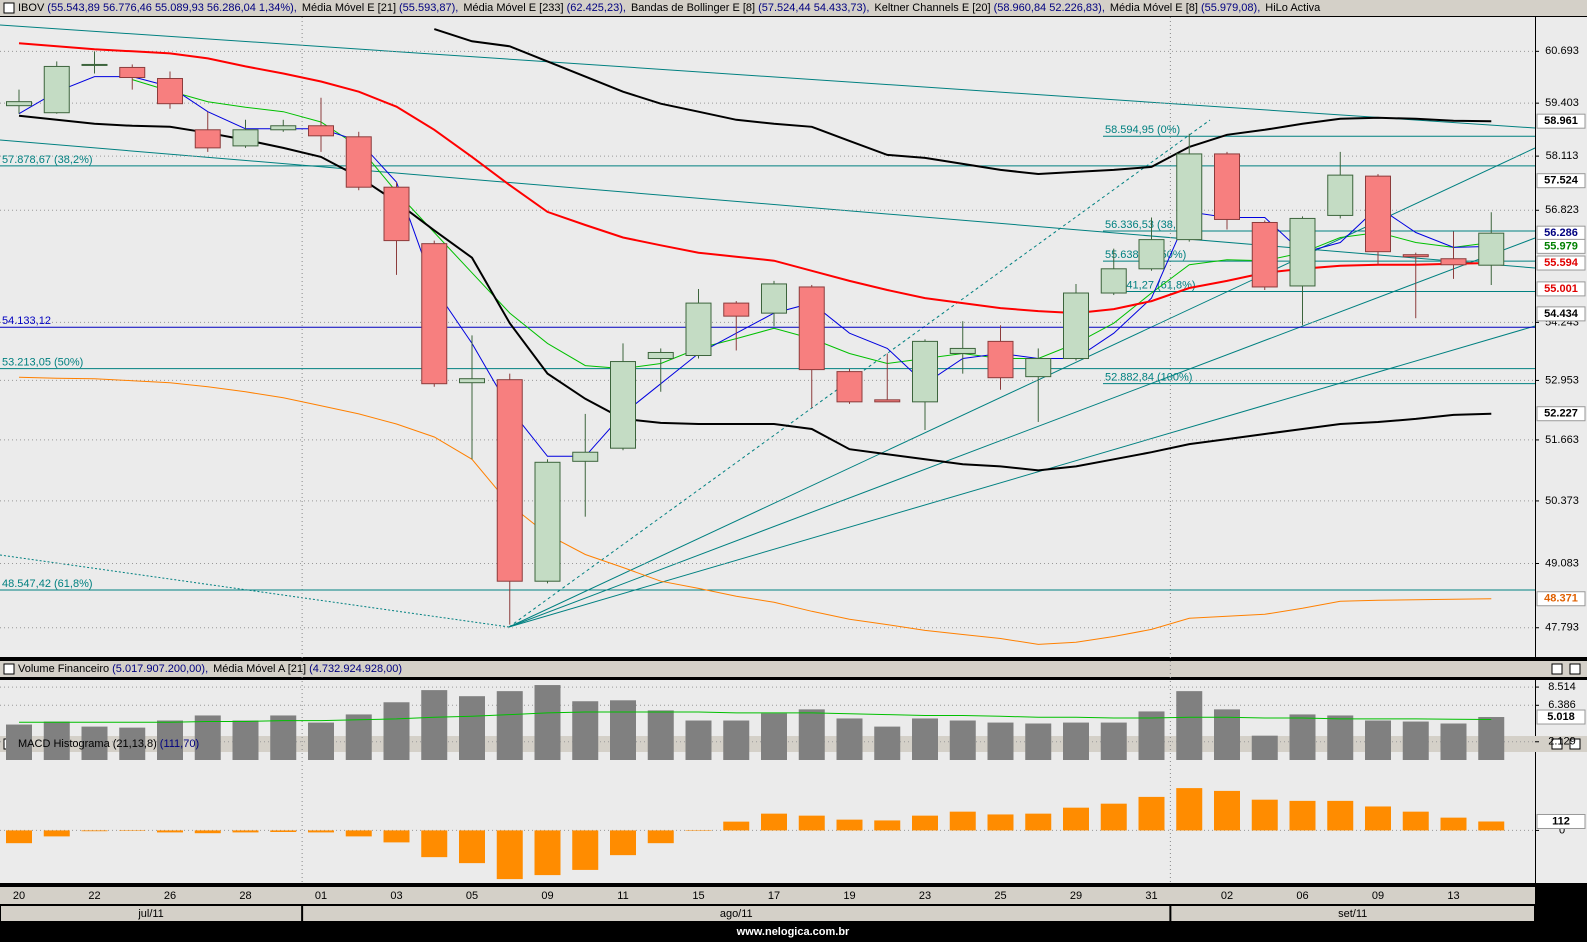 This screenshot has width=1587, height=942. I want to click on header-values: (55.593,87),, so click(428, 8).